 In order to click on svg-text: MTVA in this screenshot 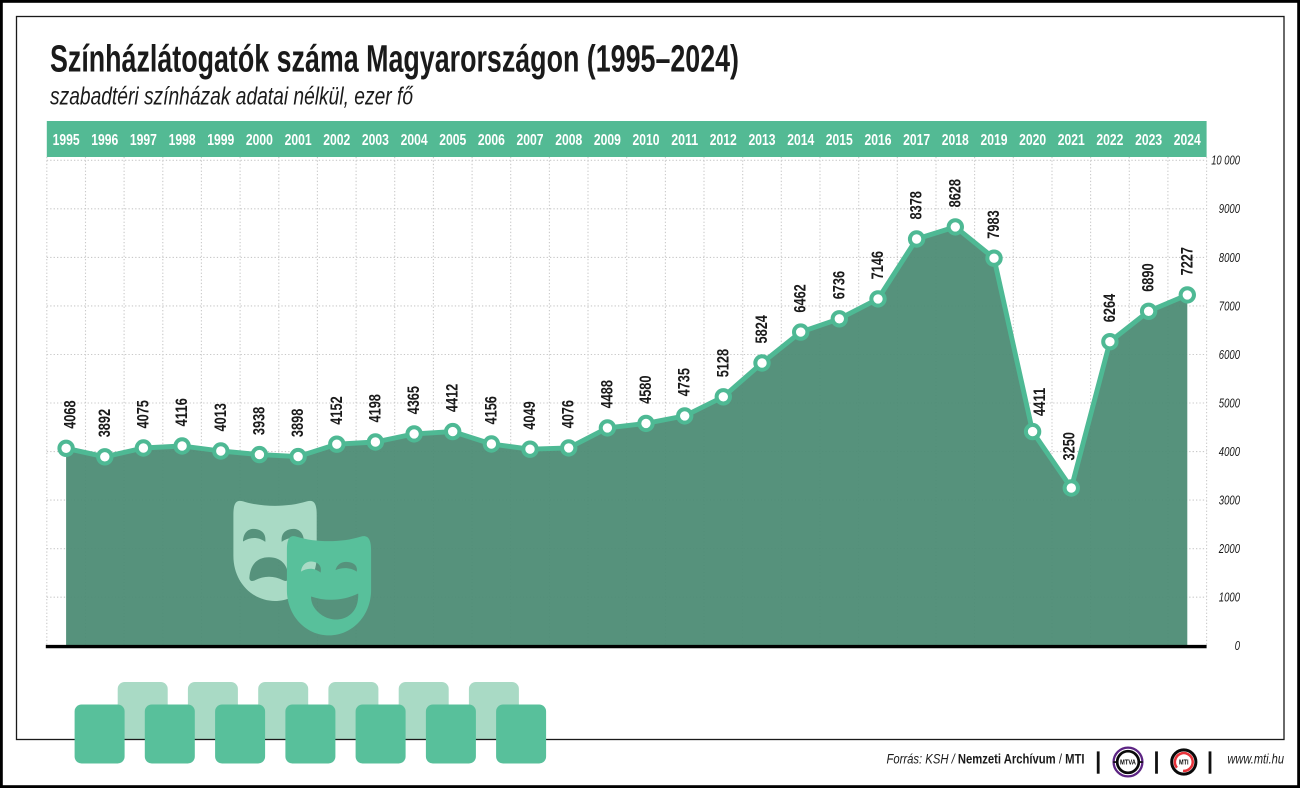, I will do `click(1128, 762)`.